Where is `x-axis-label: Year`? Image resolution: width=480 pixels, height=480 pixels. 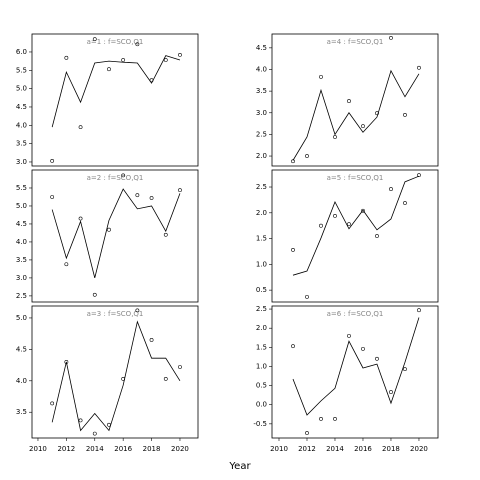
x-axis-label: Year is located at coordinates (239, 466).